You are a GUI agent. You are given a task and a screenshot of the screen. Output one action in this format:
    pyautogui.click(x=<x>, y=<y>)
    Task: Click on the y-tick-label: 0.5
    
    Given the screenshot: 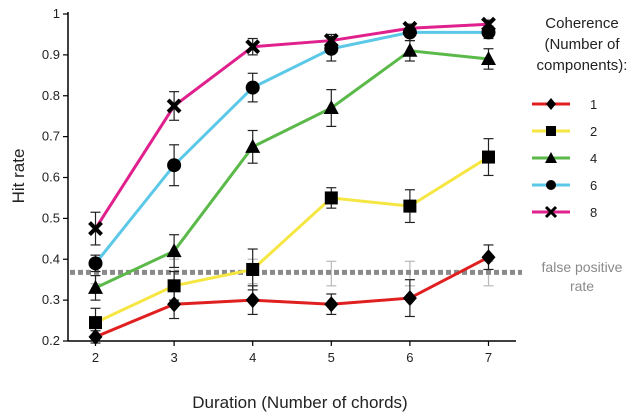 What is the action you would take?
    pyautogui.click(x=51, y=217)
    